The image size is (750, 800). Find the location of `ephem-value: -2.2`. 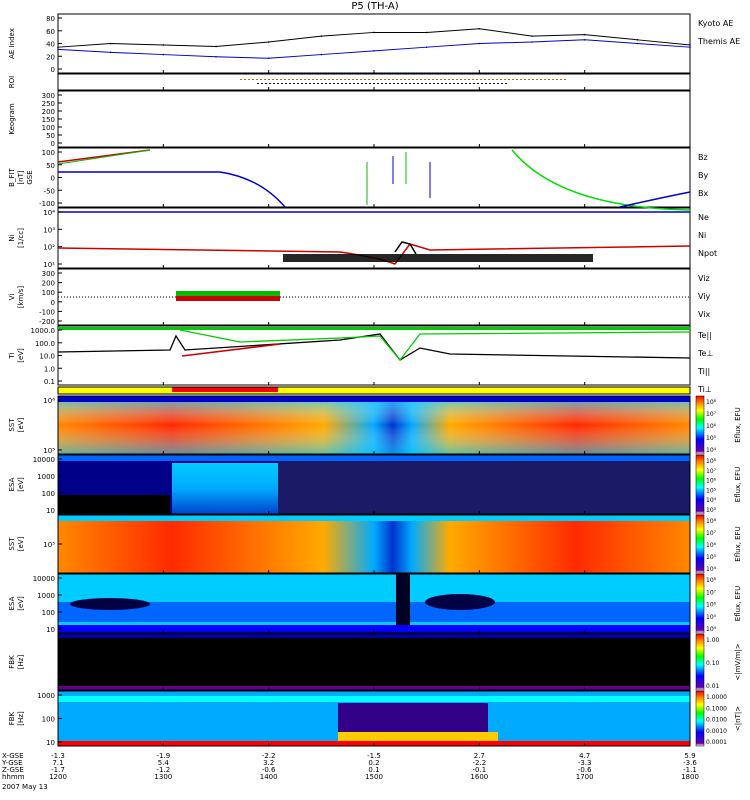

ephem-value: -2.2 is located at coordinates (269, 756).